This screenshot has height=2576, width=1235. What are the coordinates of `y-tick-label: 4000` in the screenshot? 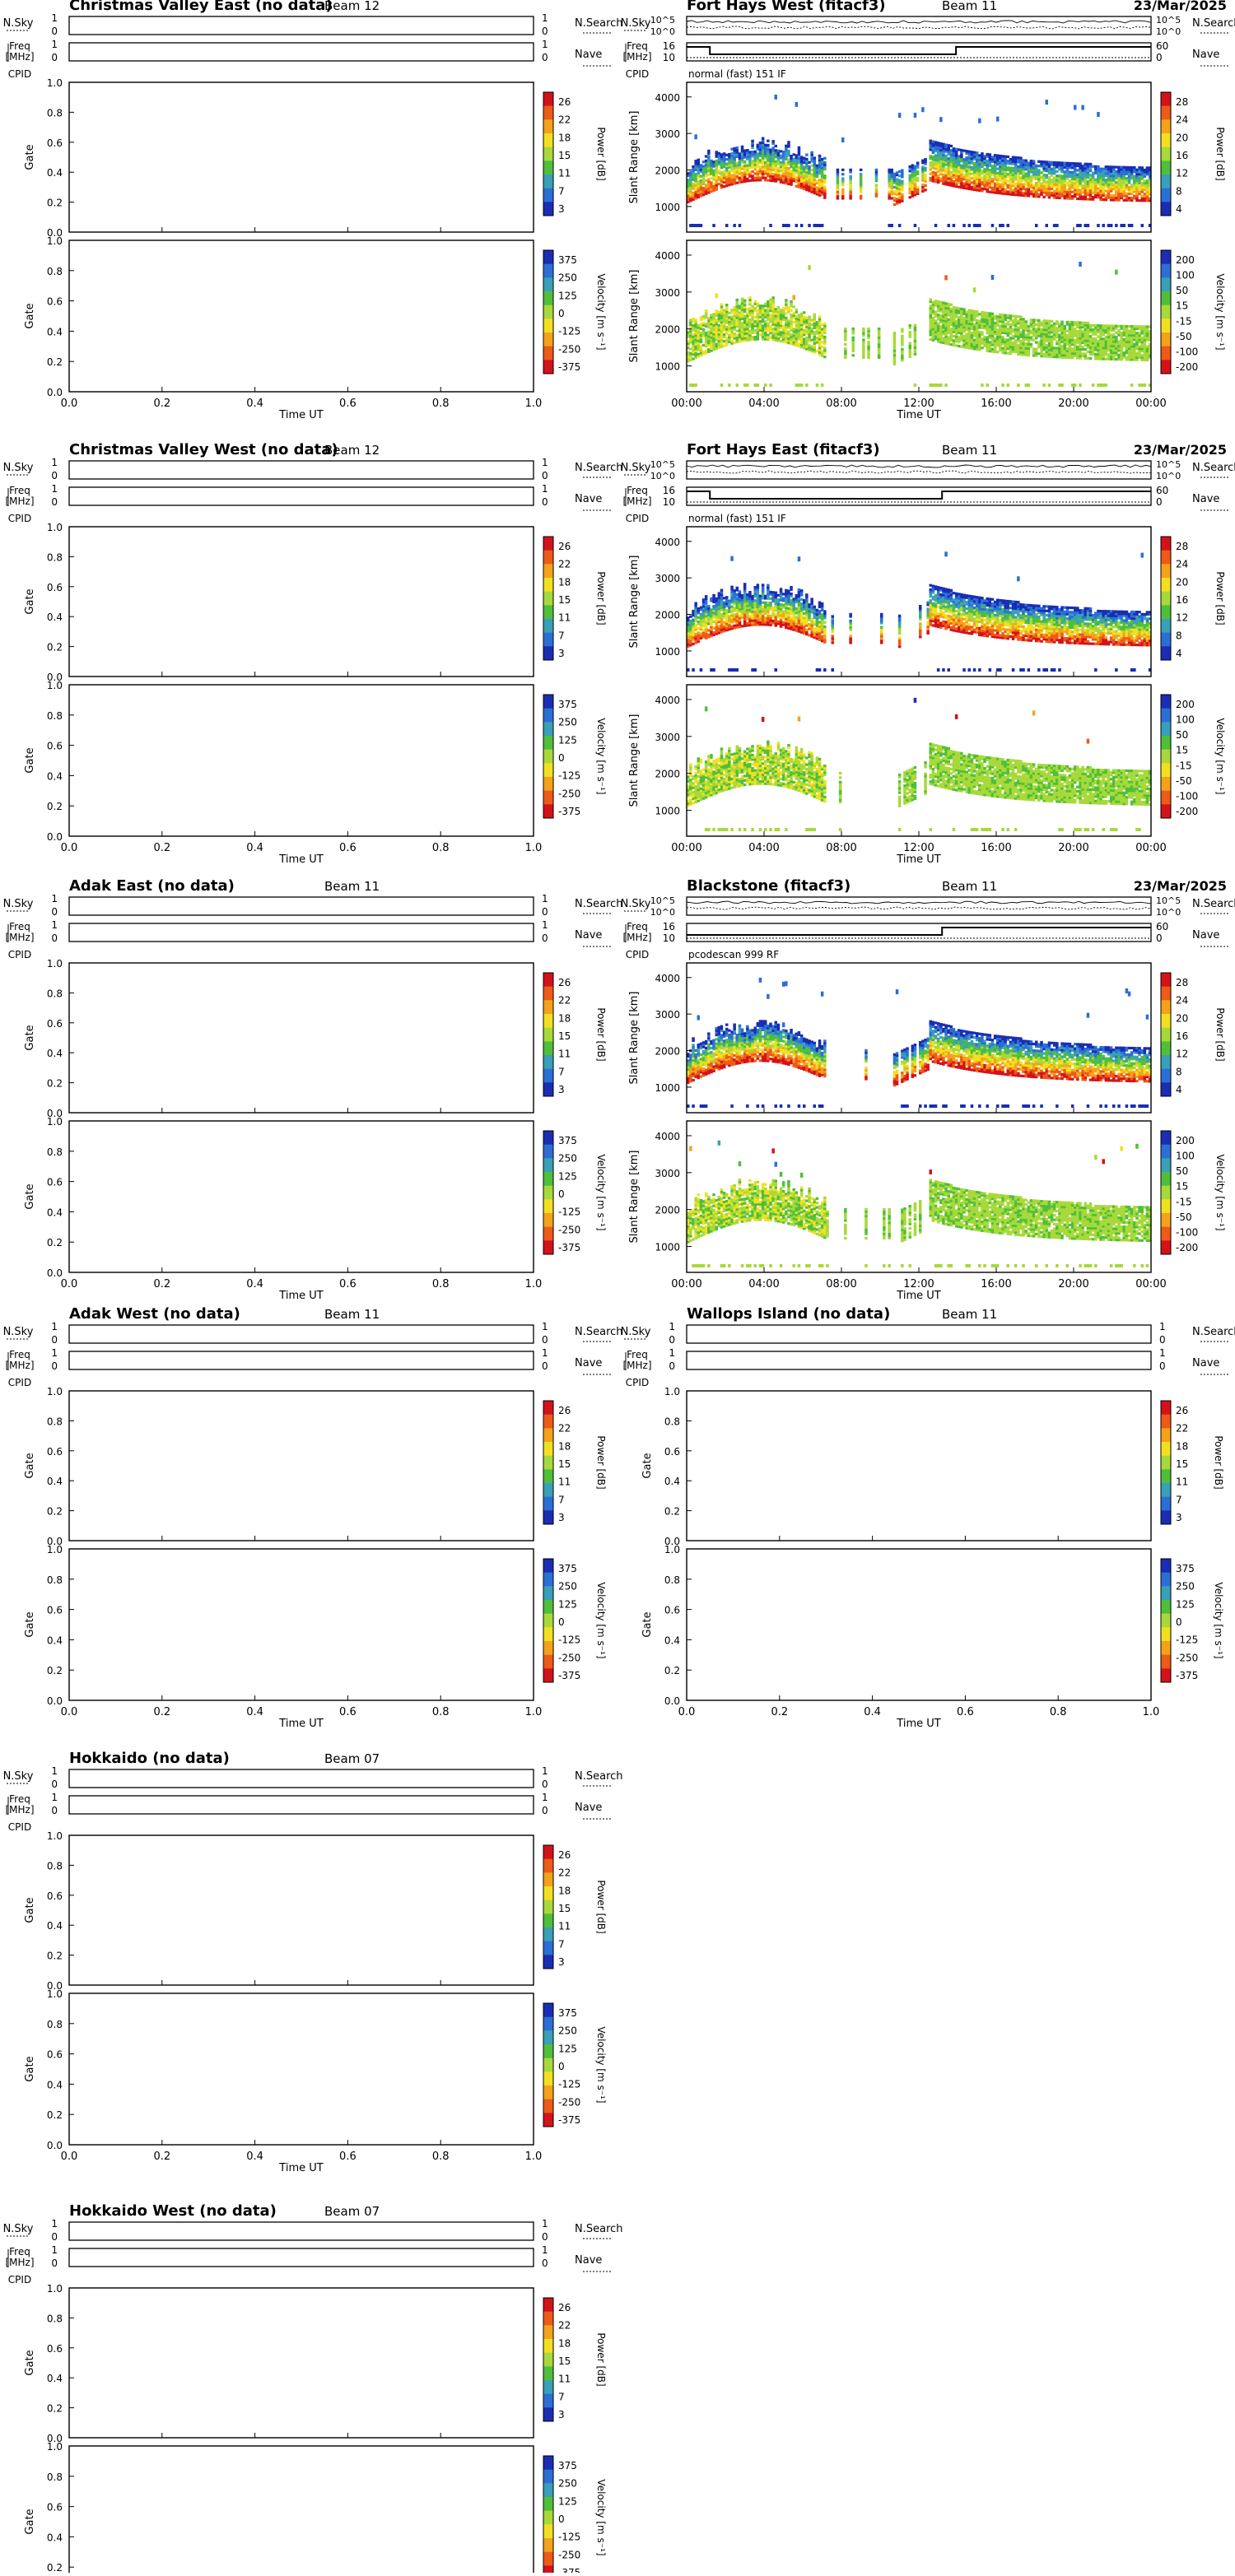 It's located at (667, 256).